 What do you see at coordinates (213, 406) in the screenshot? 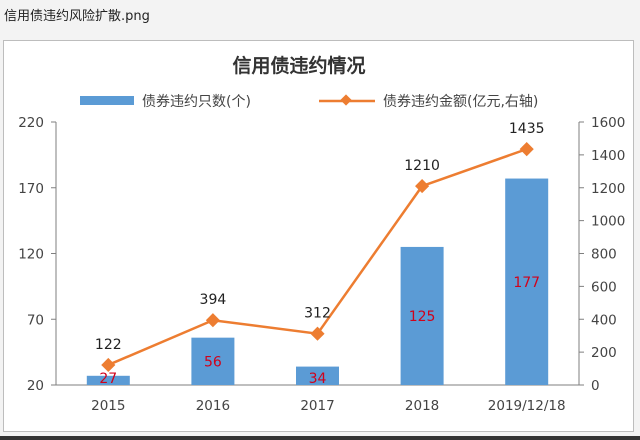
I see `x-axis-tick-label: 2016` at bounding box center [213, 406].